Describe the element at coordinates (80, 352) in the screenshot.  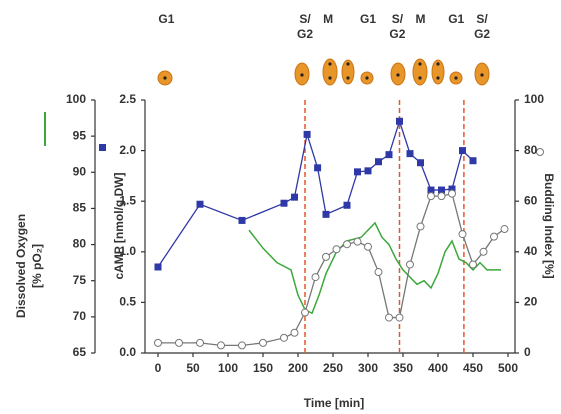
I see `y3-tick-label: 65` at that location.